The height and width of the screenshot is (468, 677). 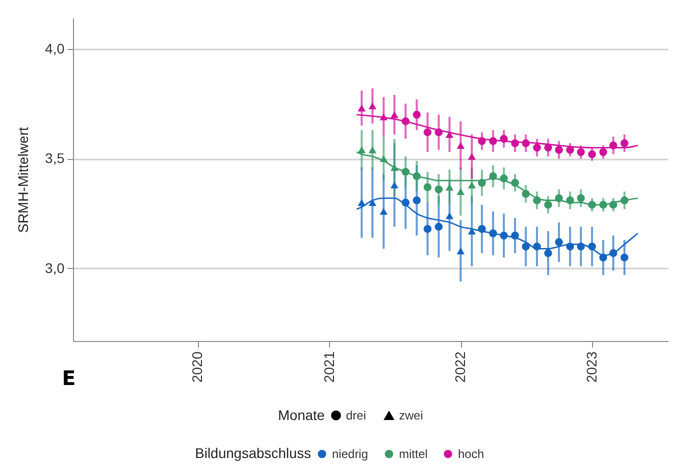 What do you see at coordinates (55, 268) in the screenshot?
I see `y-tick-label: 3,0` at bounding box center [55, 268].